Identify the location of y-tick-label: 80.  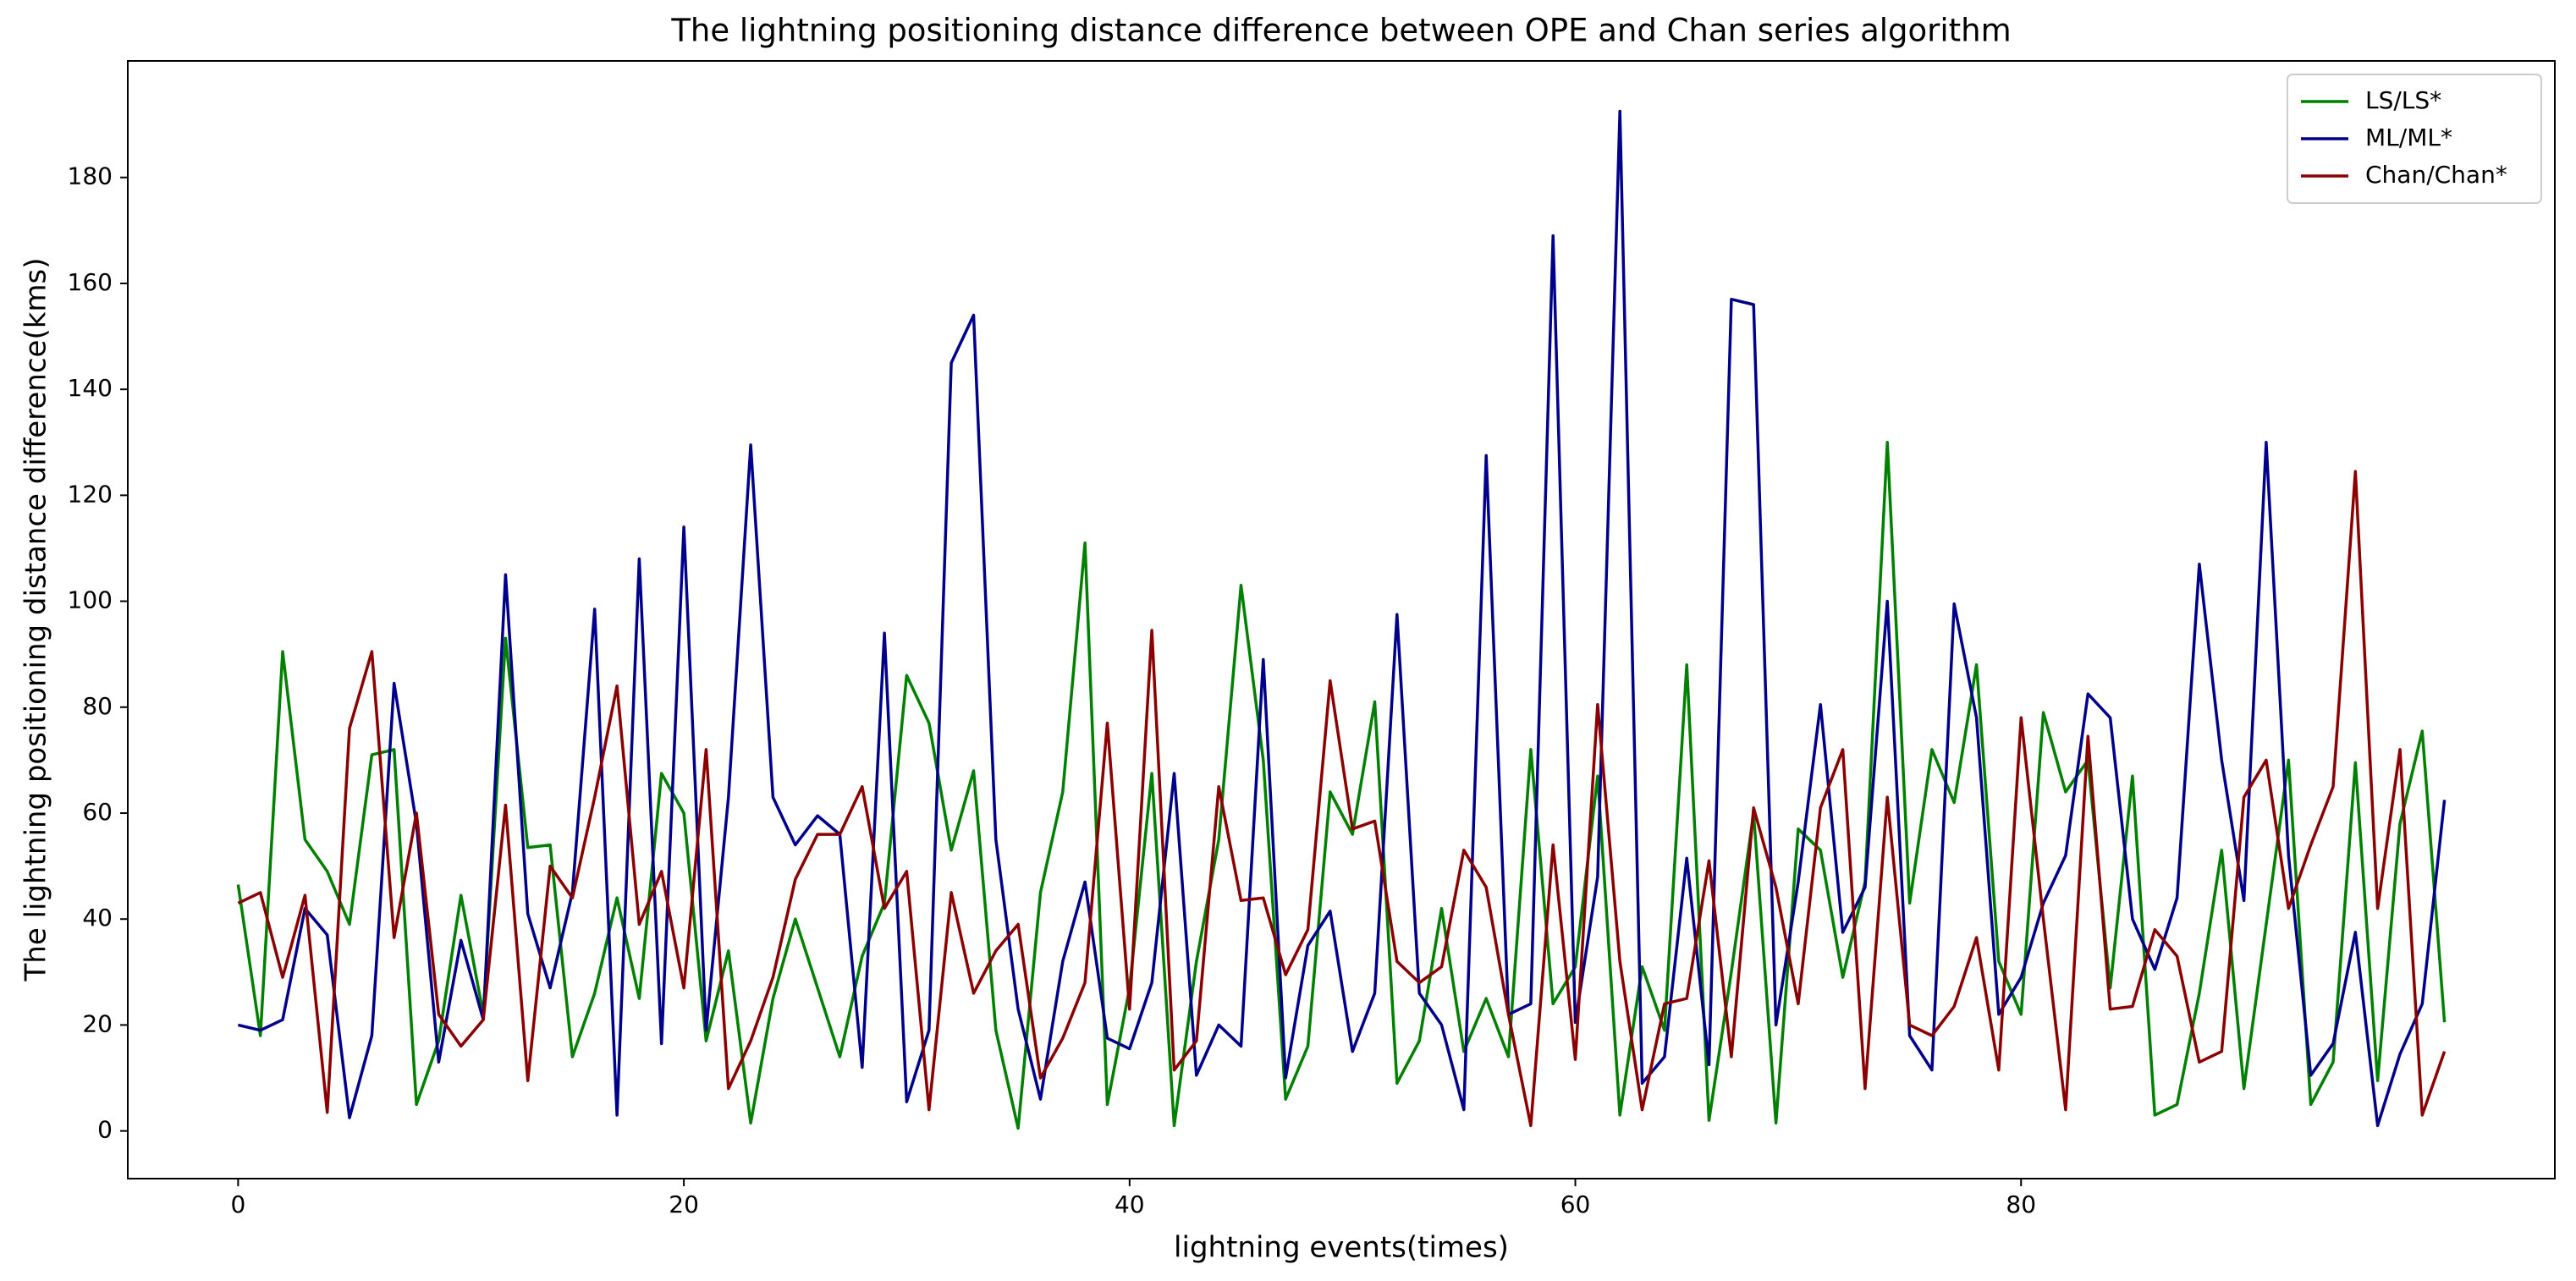
(97, 706).